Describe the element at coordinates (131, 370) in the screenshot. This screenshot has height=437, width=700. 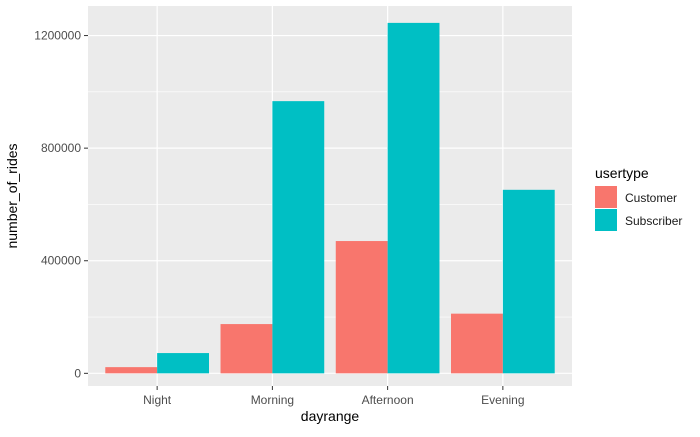
I see `bar-customer-night` at that location.